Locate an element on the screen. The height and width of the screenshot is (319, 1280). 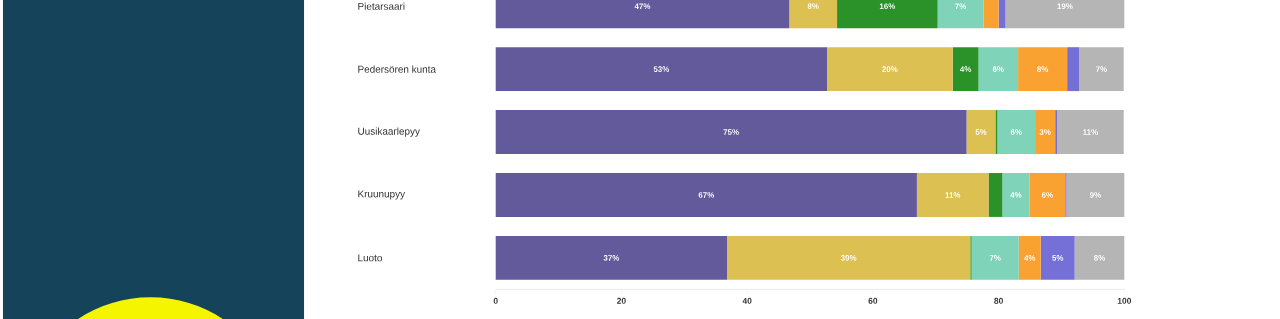
y-tick-label: Pedersören kunta is located at coordinates (397, 69).